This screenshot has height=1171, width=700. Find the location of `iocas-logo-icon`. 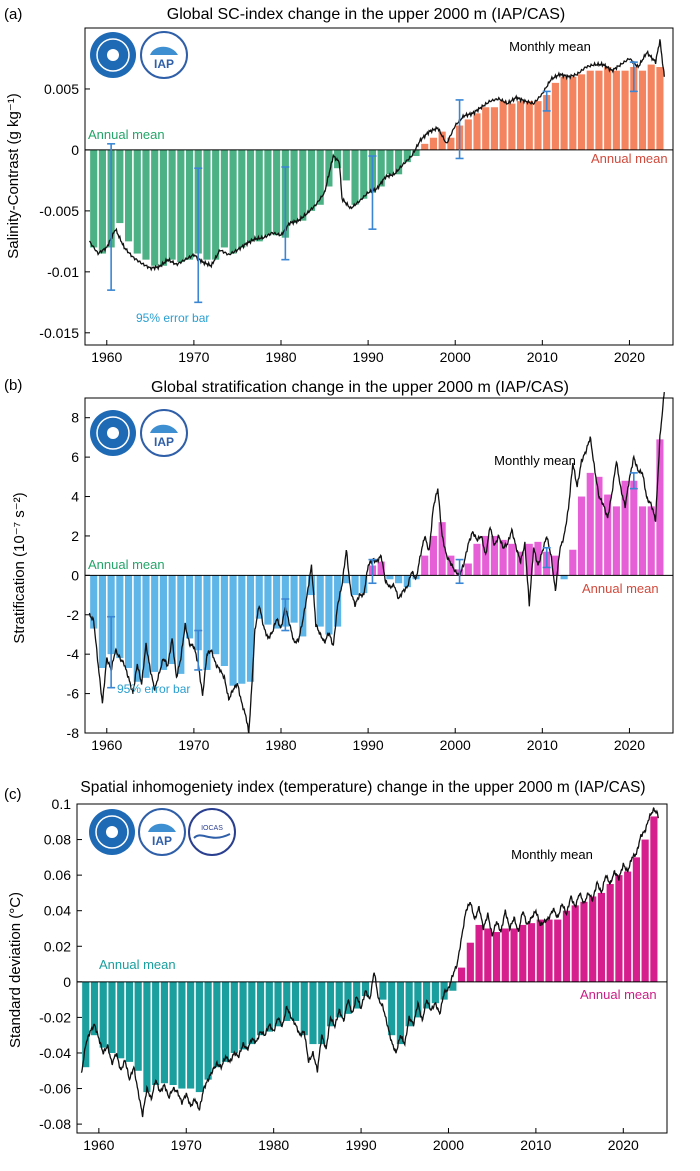

iocas-logo-icon is located at coordinates (212, 832).